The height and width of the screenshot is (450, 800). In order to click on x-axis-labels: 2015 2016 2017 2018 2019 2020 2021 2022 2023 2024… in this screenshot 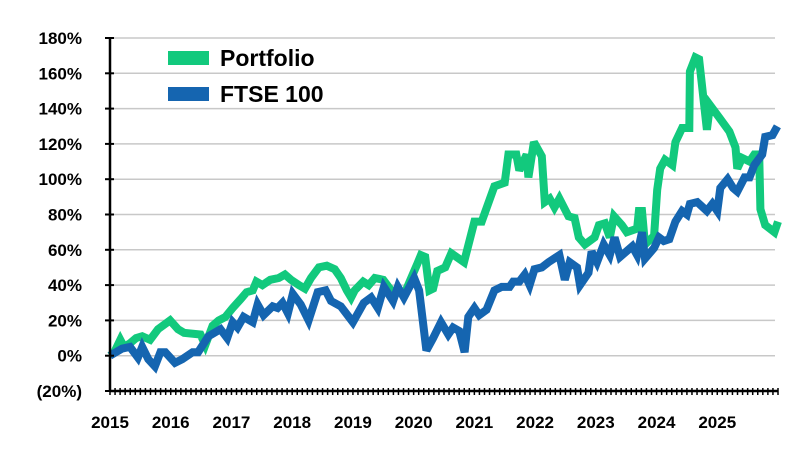, I will do `click(413, 422)`.